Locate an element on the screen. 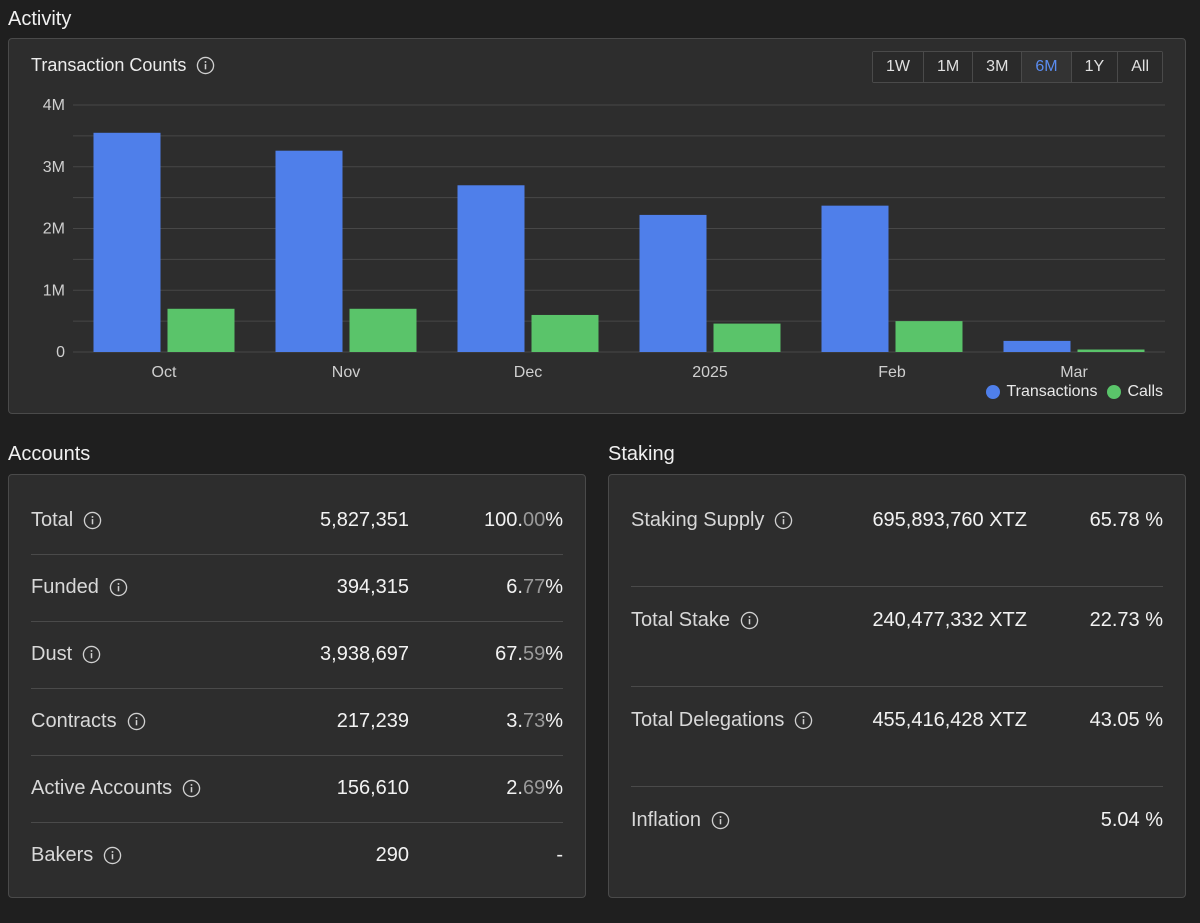 The height and width of the screenshot is (923, 1200). range-selector: 1W 1M 3M 6M 1Y All is located at coordinates (1017, 67).